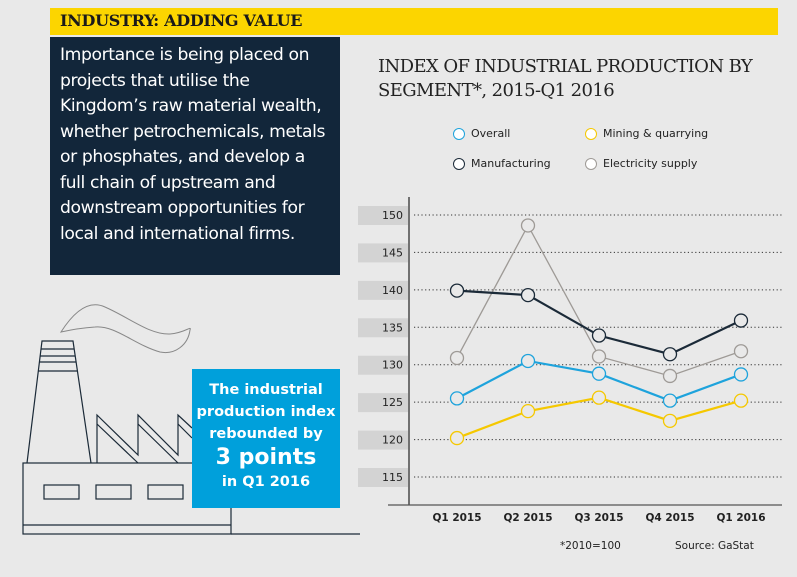  What do you see at coordinates (590, 546) in the screenshot?
I see `footnote: *2010=100` at bounding box center [590, 546].